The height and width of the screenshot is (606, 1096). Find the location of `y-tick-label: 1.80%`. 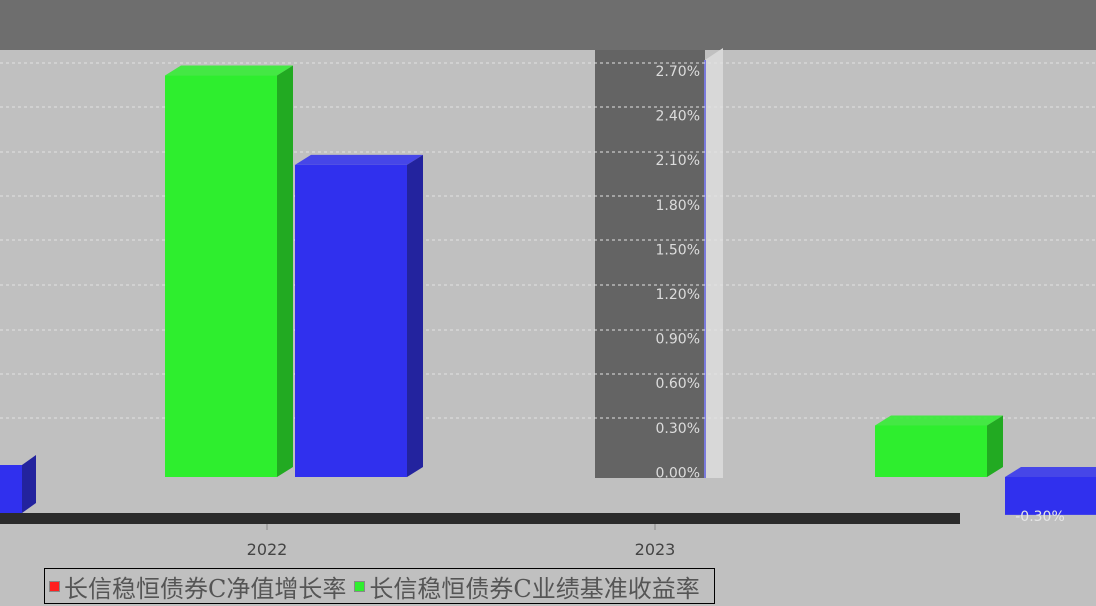

y-tick-label: 1.80% is located at coordinates (678, 206).